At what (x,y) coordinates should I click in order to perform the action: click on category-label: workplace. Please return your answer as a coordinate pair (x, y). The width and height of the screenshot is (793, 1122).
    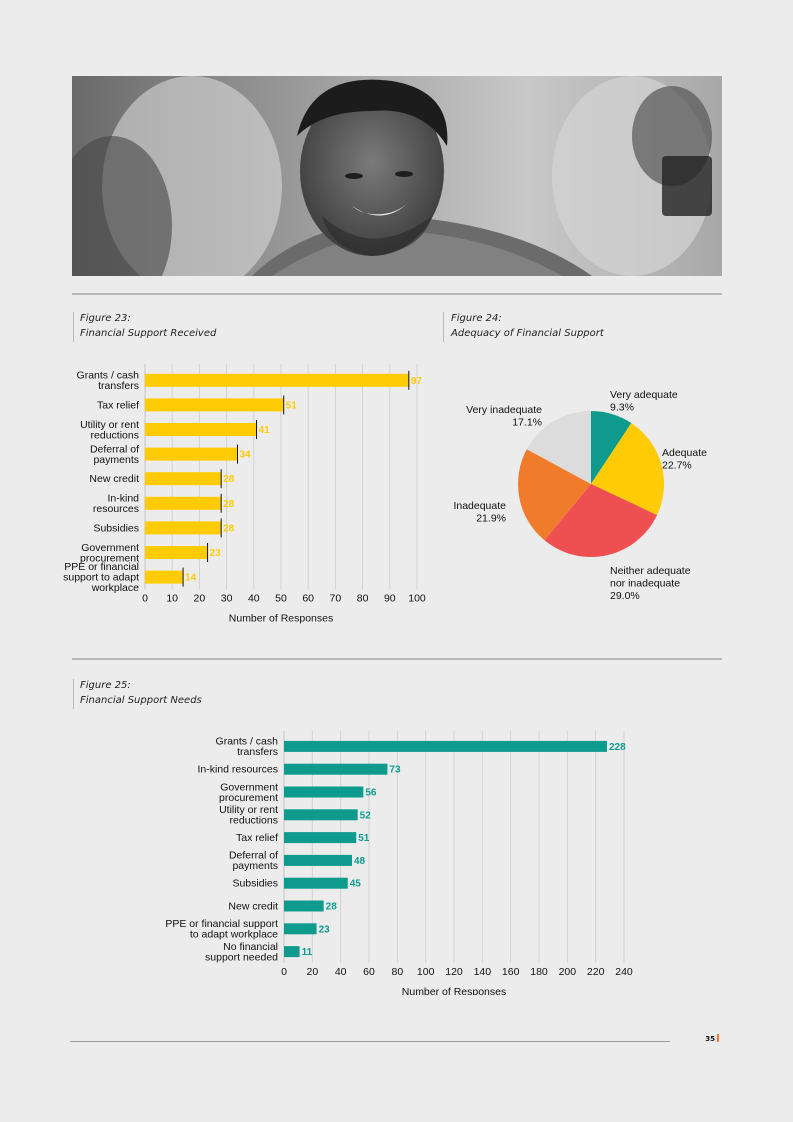
    Looking at the image, I should click on (115, 588).